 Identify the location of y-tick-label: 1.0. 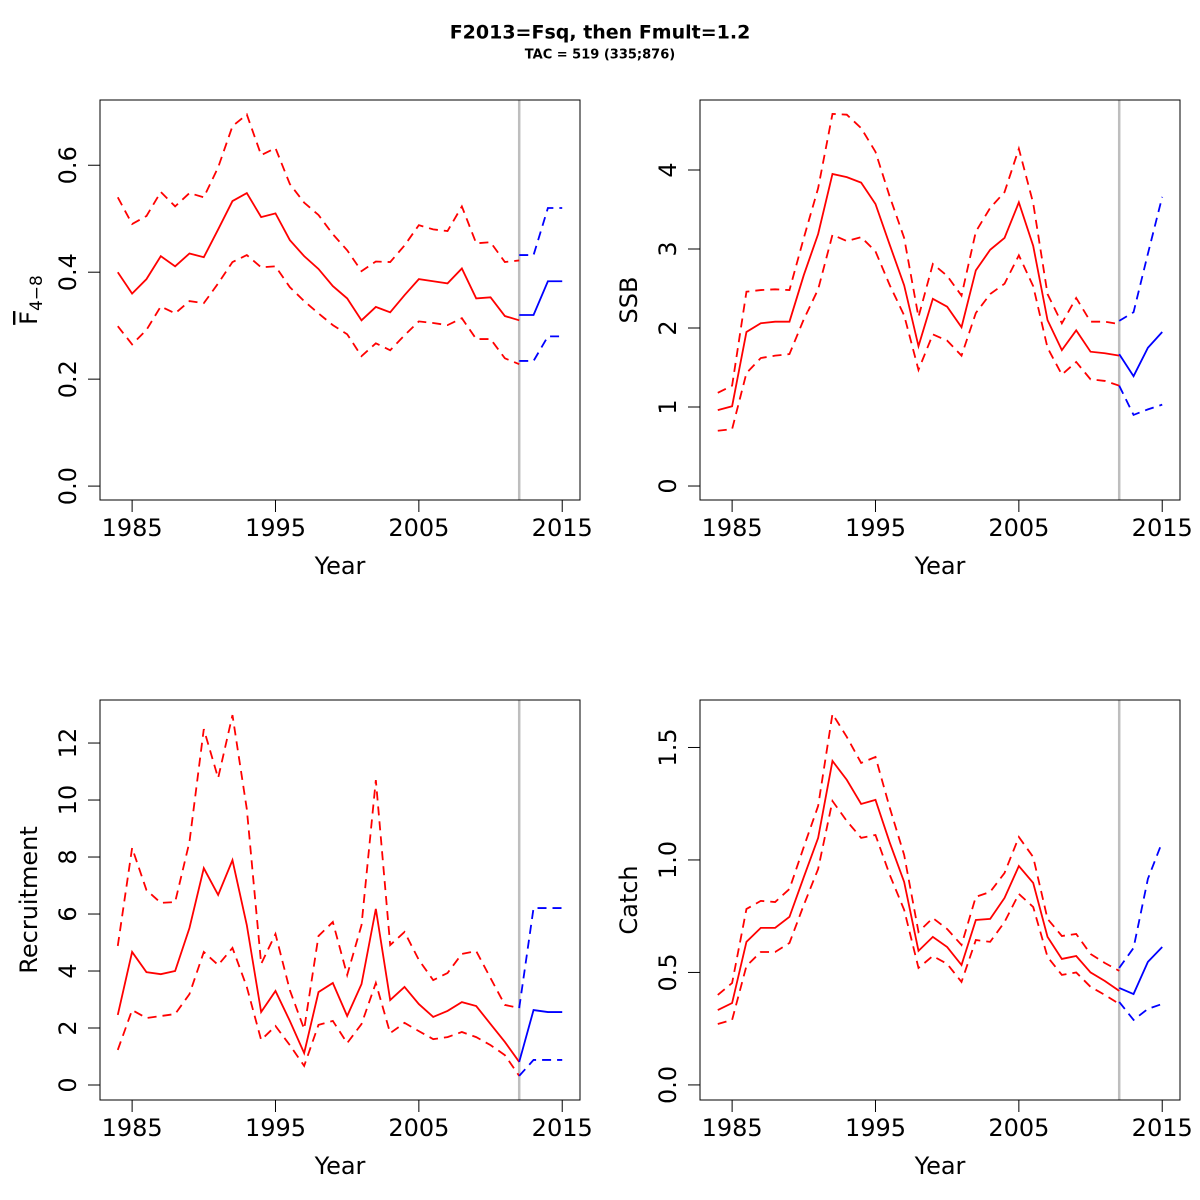
(668, 860).